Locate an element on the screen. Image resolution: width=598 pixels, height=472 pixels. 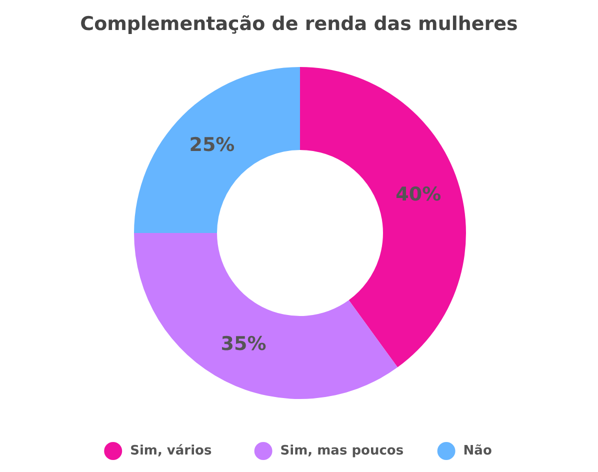
data-label: 35% is located at coordinates (243, 343).